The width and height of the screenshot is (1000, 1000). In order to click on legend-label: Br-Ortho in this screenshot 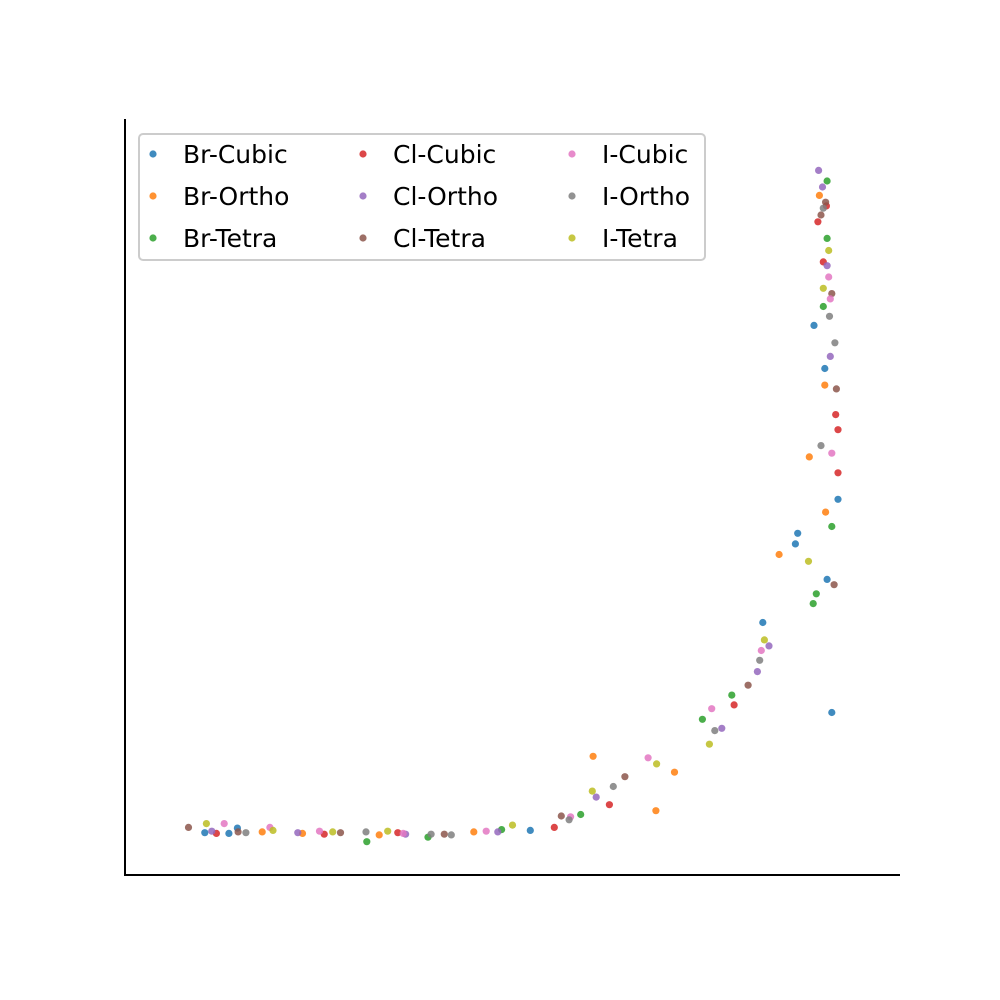, I will do `click(236, 196)`.